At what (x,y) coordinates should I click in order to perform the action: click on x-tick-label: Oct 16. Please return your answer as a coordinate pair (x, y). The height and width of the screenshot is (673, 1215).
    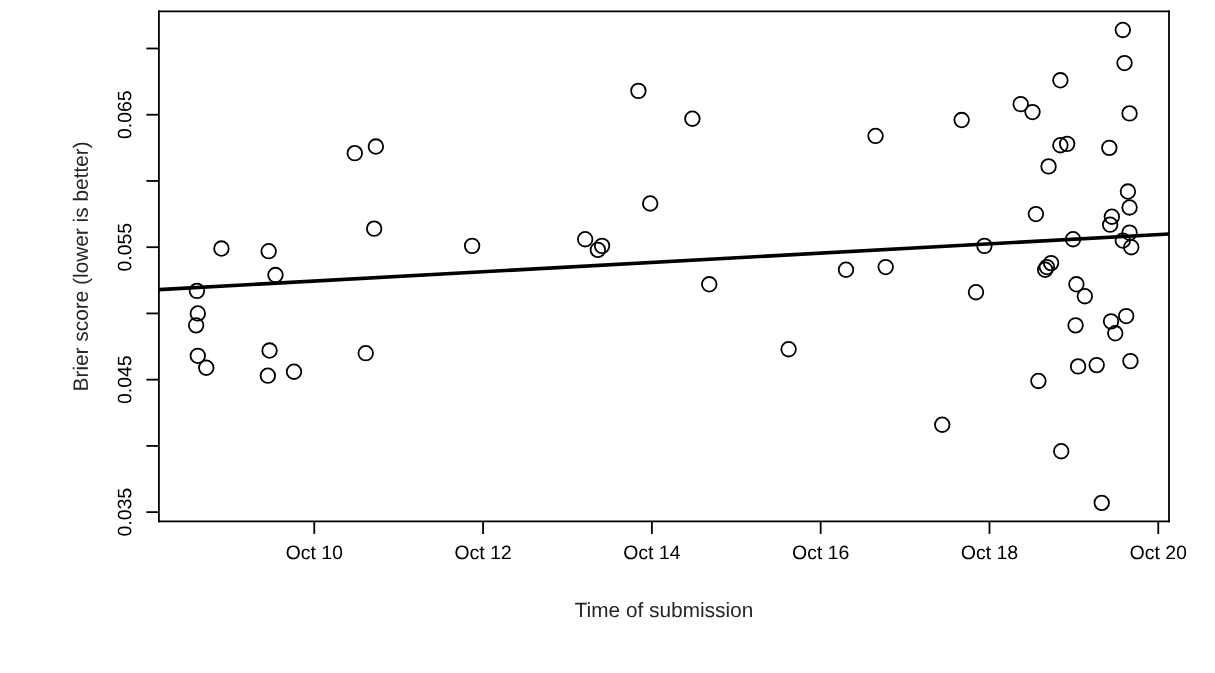
    Looking at the image, I should click on (820, 552).